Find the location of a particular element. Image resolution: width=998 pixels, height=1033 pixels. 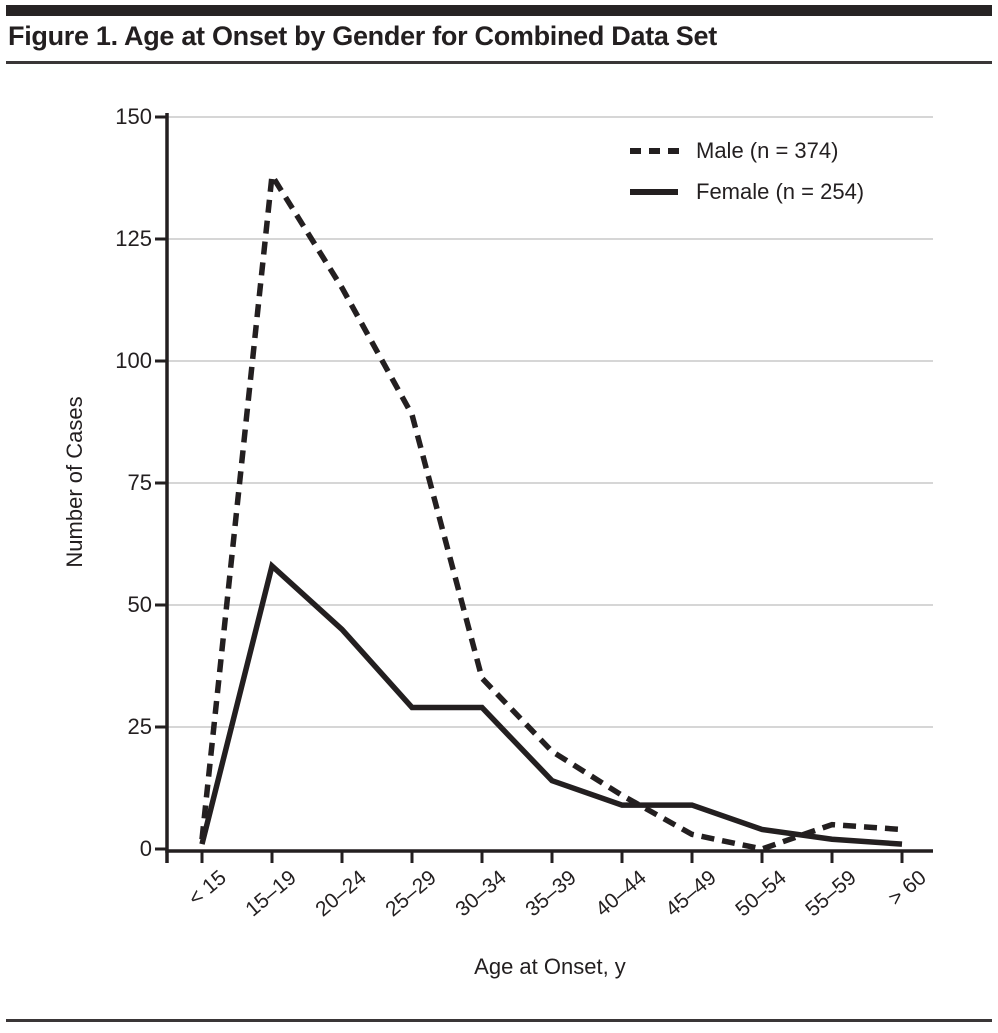

x-axis-title: Age at Onset, y is located at coordinates (550, 966).